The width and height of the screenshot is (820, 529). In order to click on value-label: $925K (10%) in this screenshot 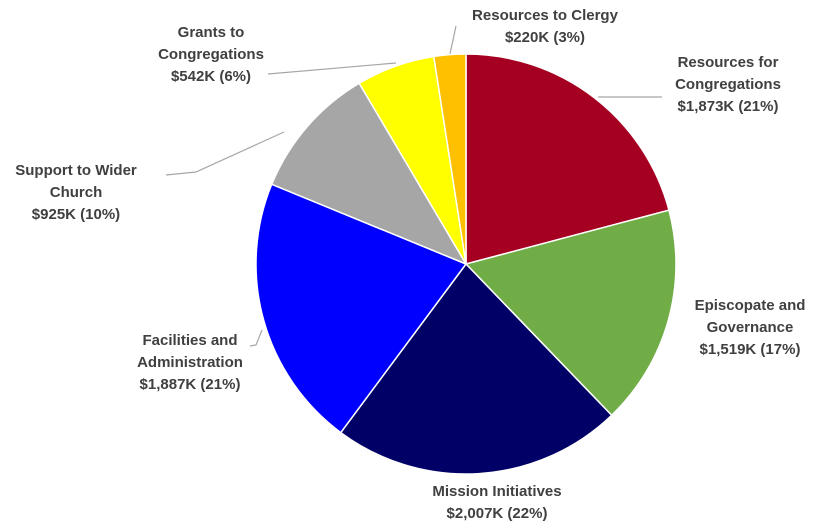, I will do `click(76, 214)`.